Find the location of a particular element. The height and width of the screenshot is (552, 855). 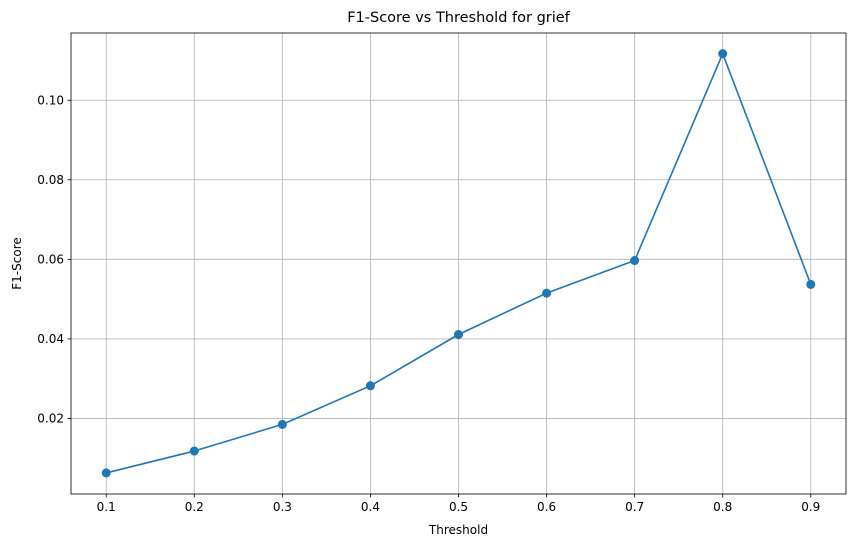

x-tick-label: 0.2 is located at coordinates (194, 507).